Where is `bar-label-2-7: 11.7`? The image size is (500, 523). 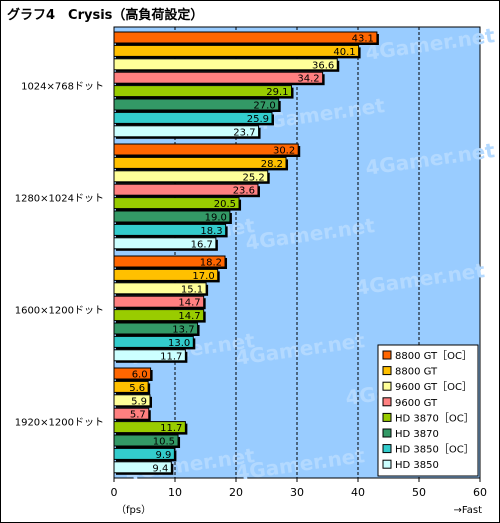 bar-label-2-7: 11.7 is located at coordinates (171, 356).